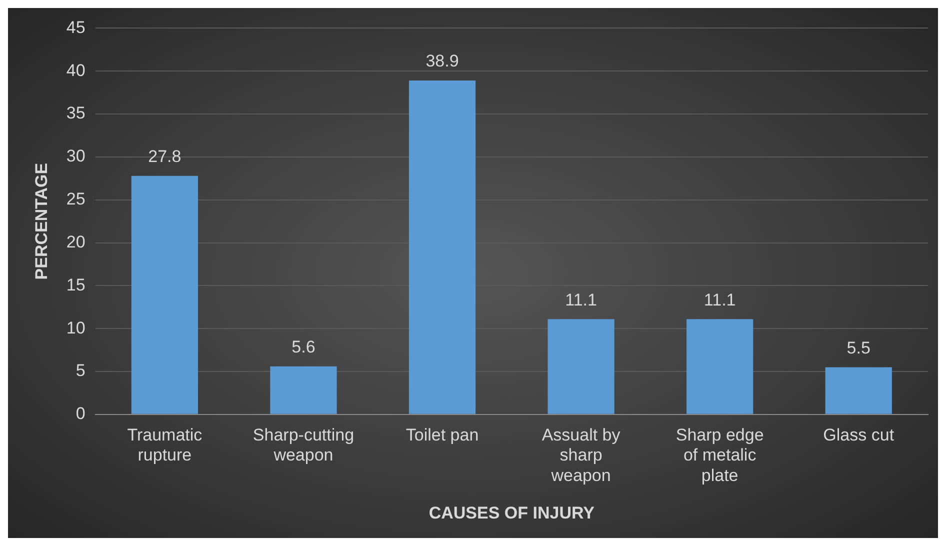  Describe the element at coordinates (81, 370) in the screenshot. I see `y-tick-label: 5` at that location.